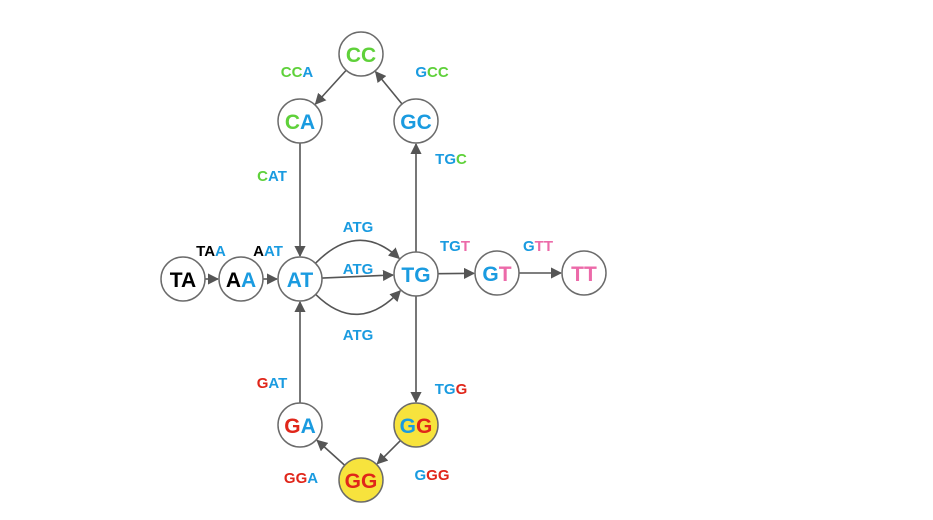  What do you see at coordinates (272, 176) in the screenshot?
I see `edge-label-ca-at: CAT` at bounding box center [272, 176].